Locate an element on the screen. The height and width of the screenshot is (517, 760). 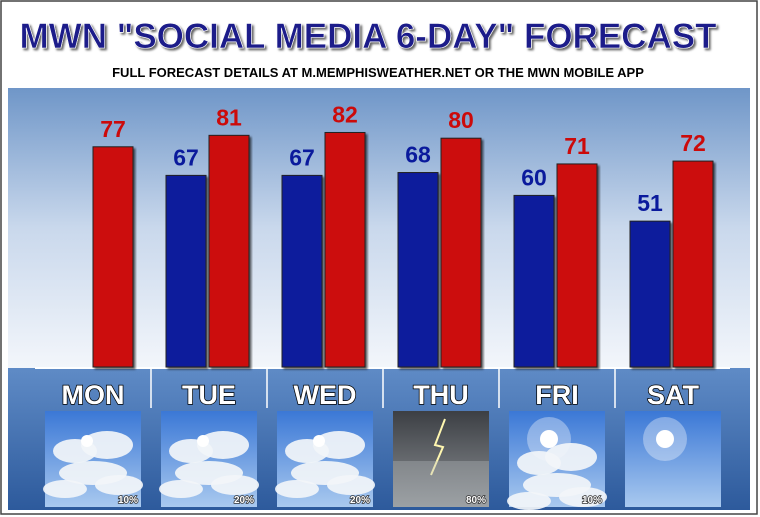
lightning is located at coordinates (438, 447).